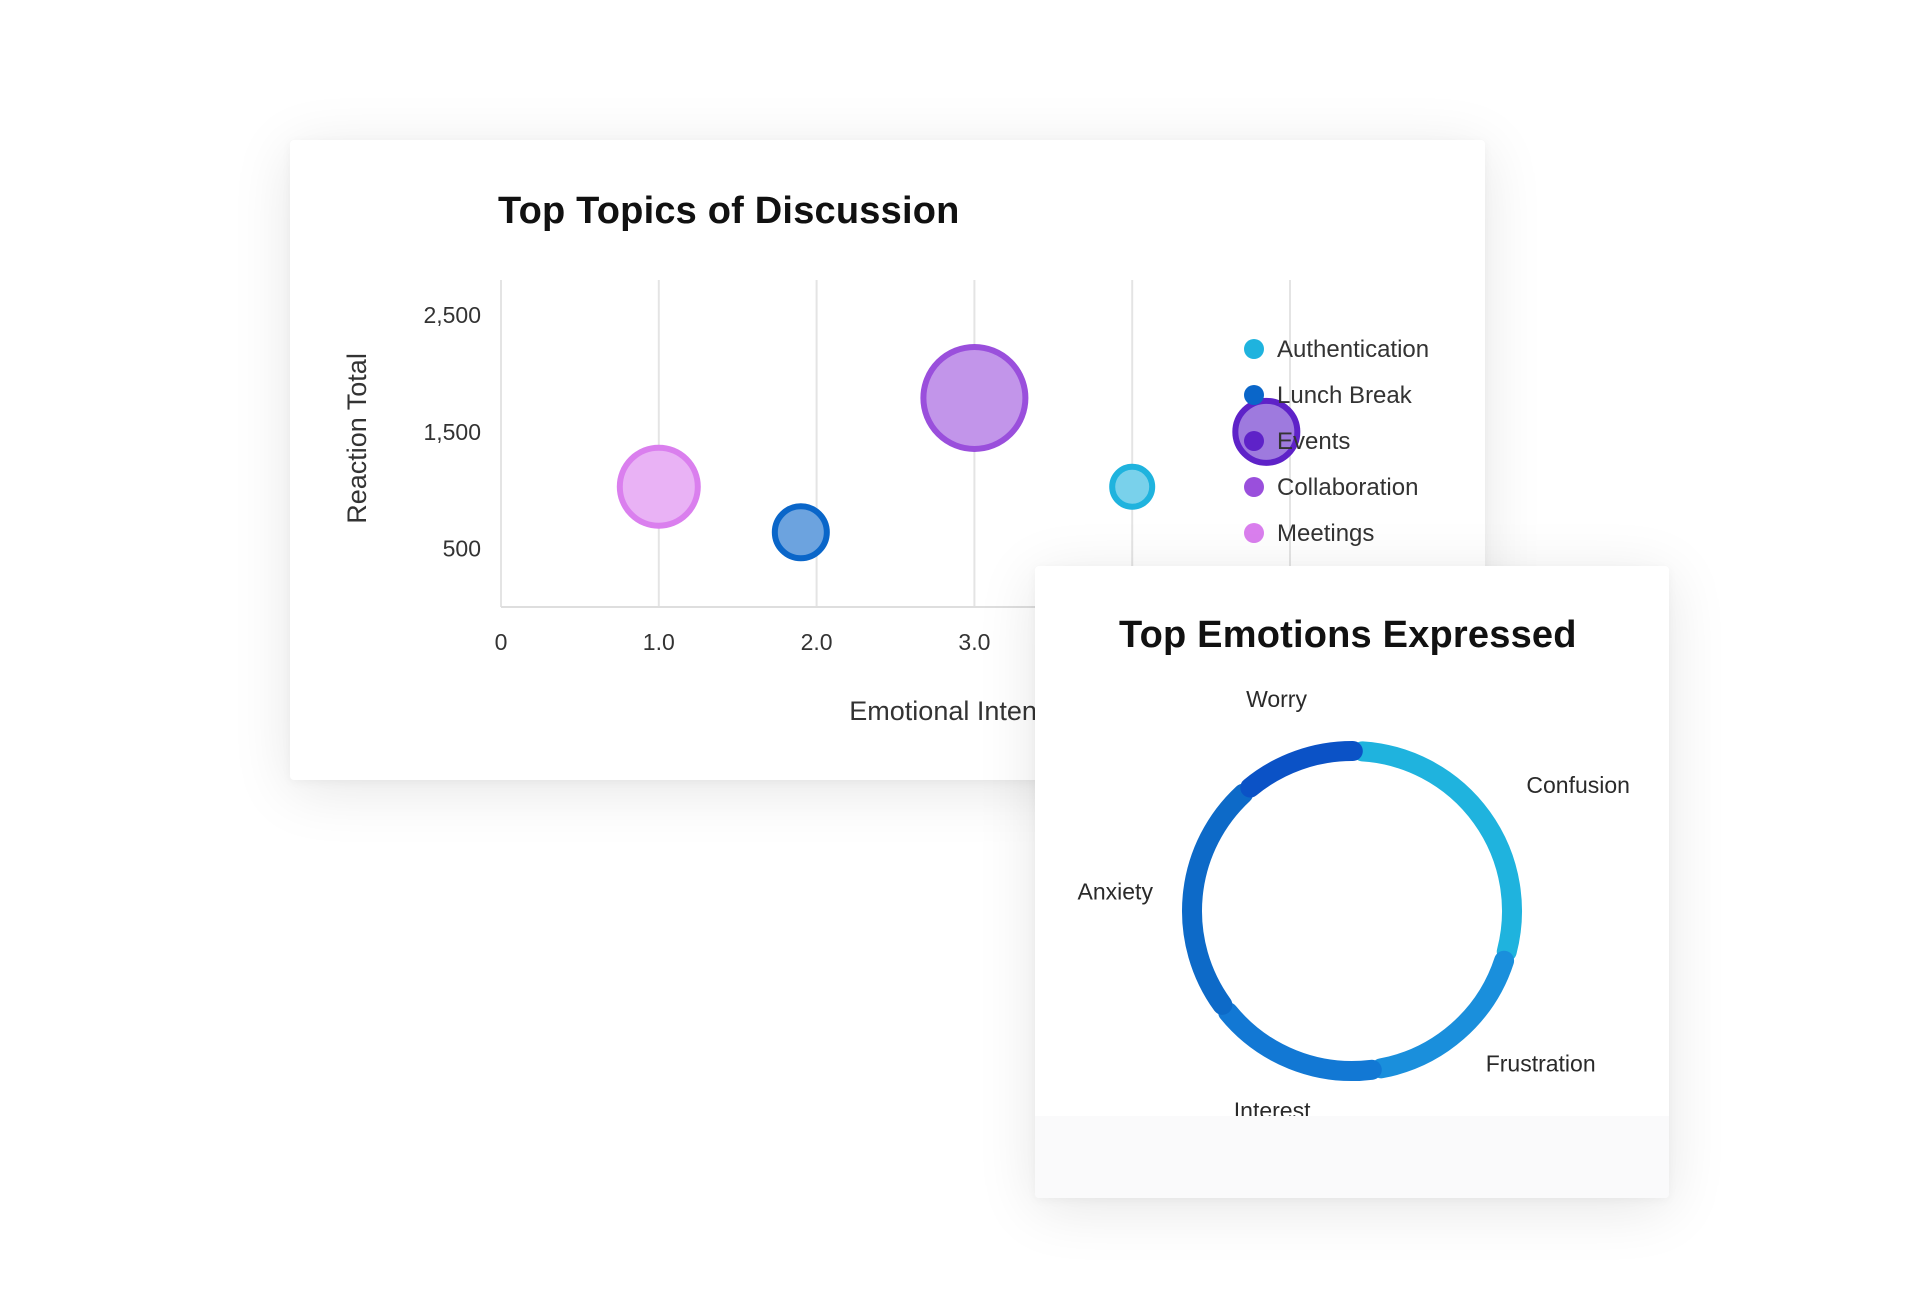 Image resolution: width=1920 pixels, height=1299 pixels. I want to click on donut-segment-interest, so click(1300, 1041).